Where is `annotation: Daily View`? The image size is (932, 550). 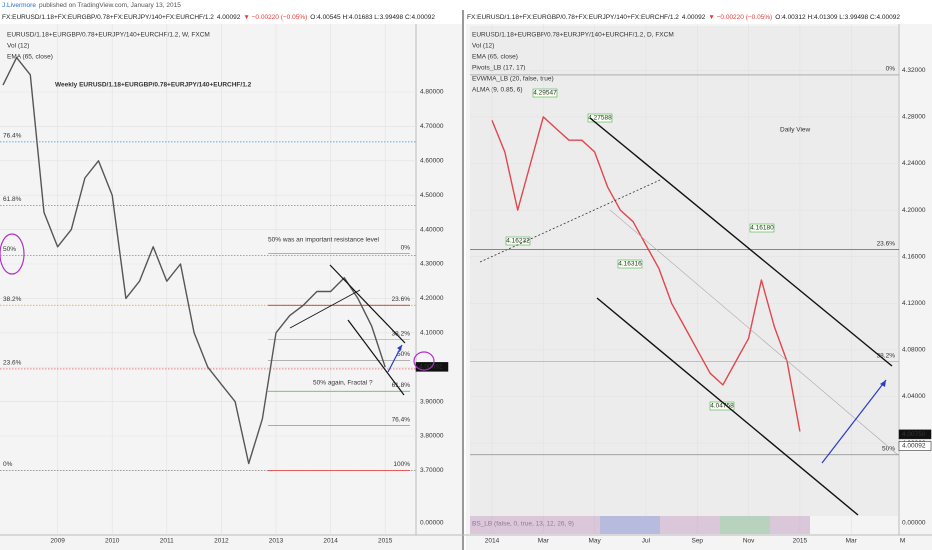 annotation: Daily View is located at coordinates (795, 130).